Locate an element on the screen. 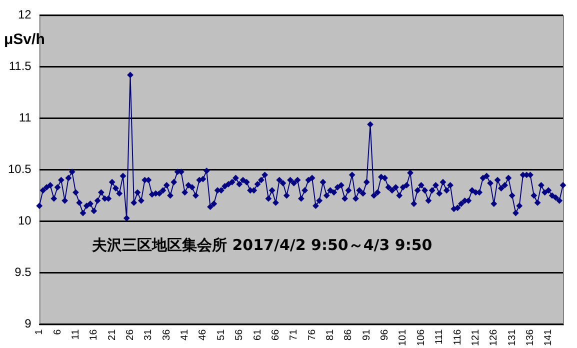 The width and height of the screenshot is (577, 348). x-tick-label: 136 is located at coordinates (530, 337).